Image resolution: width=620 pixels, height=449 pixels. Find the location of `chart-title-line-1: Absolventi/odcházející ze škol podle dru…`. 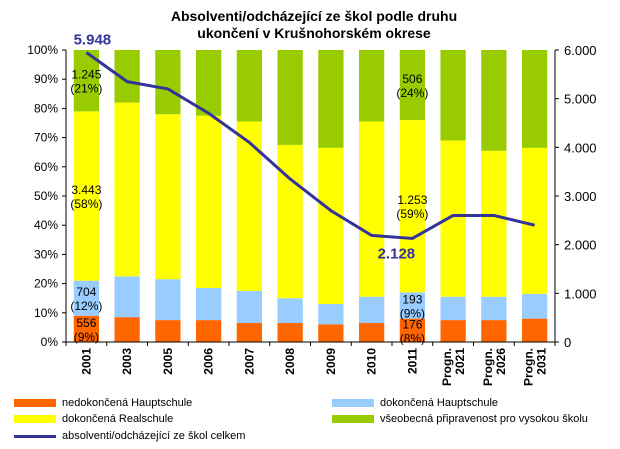

chart-title-line-1: Absolventi/odcházející ze škol podle dru… is located at coordinates (314, 16).